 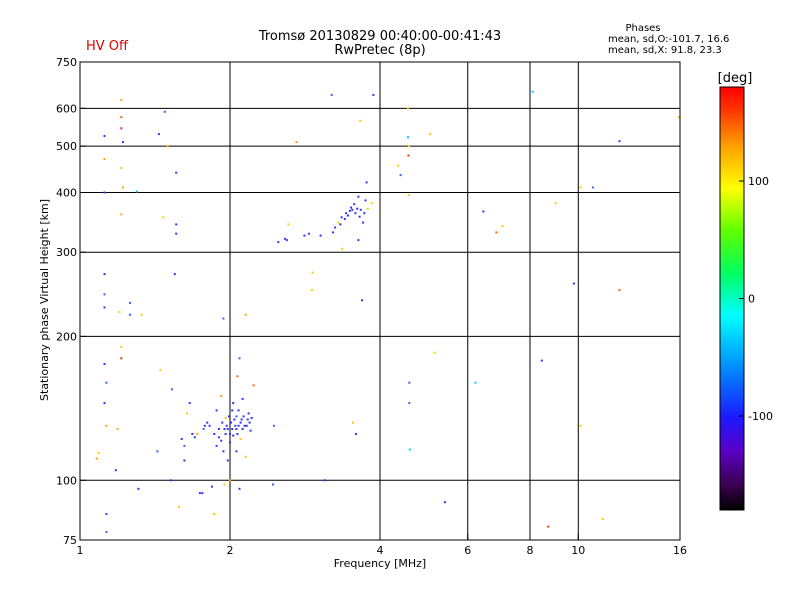 I want to click on status-label: HV Off, so click(x=107, y=46).